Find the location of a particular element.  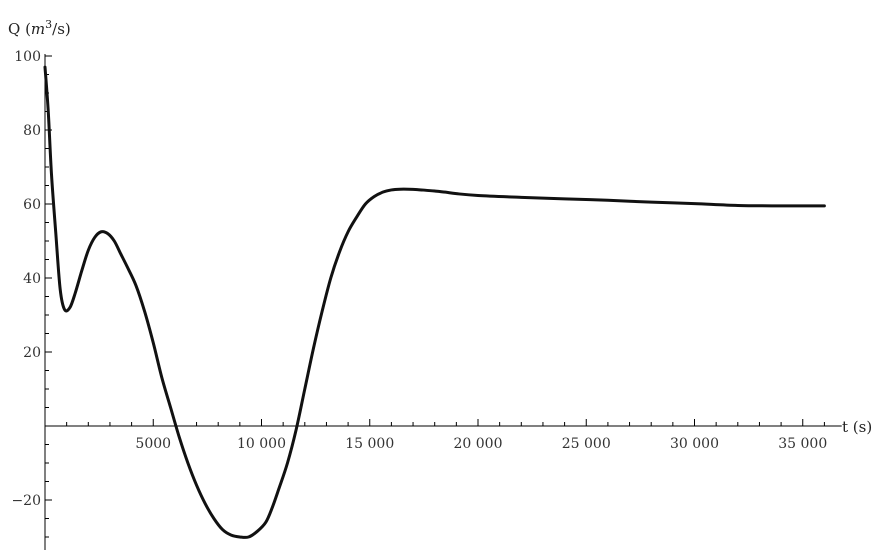

x-tick-label: 25 000 is located at coordinates (586, 444).